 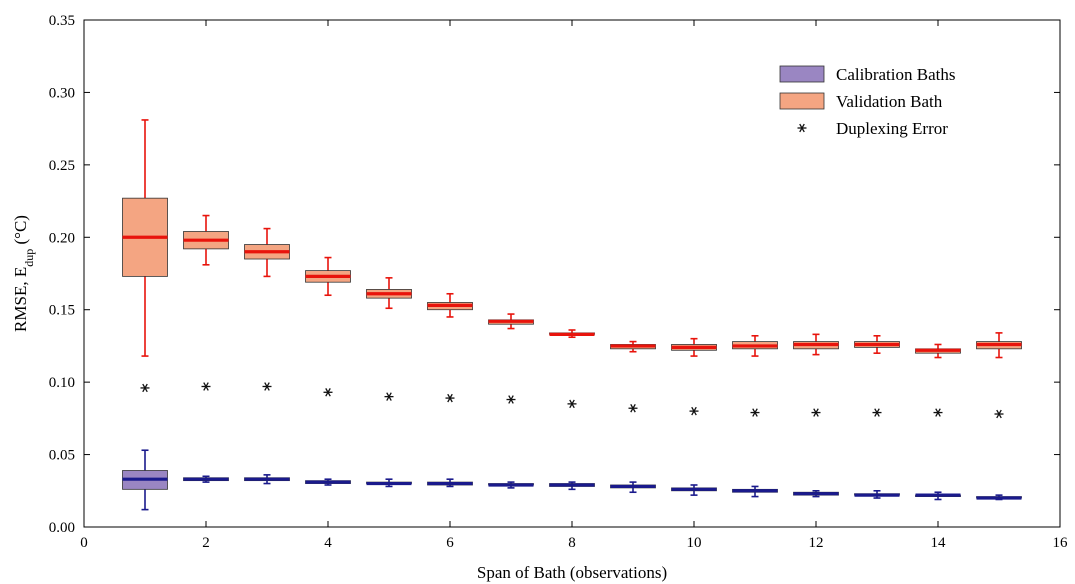 What do you see at coordinates (62, 166) in the screenshot?
I see `y-tick-label: 0.25` at bounding box center [62, 166].